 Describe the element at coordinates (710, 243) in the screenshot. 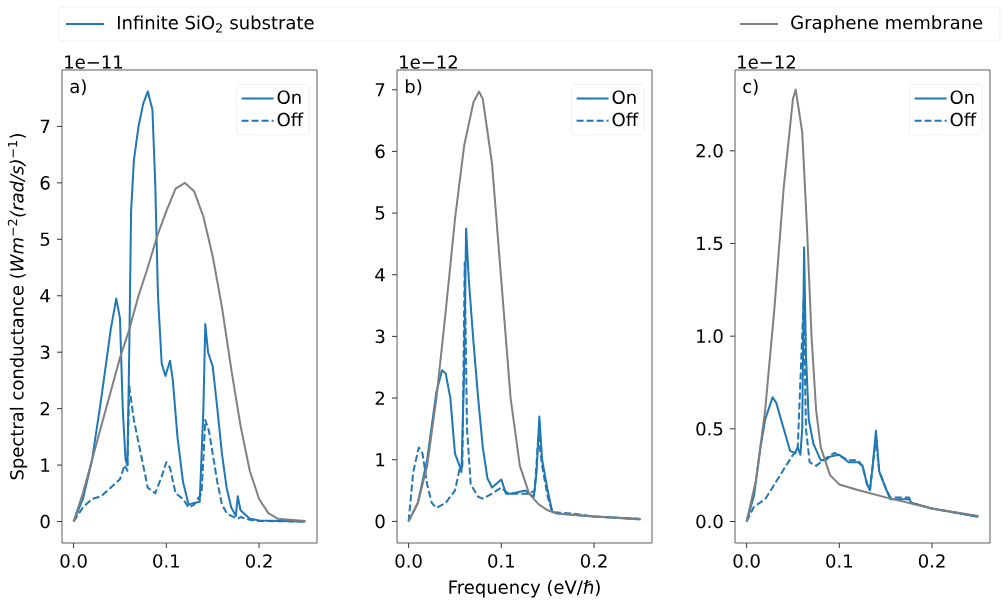

I see `y-tick-label: 1.5` at that location.